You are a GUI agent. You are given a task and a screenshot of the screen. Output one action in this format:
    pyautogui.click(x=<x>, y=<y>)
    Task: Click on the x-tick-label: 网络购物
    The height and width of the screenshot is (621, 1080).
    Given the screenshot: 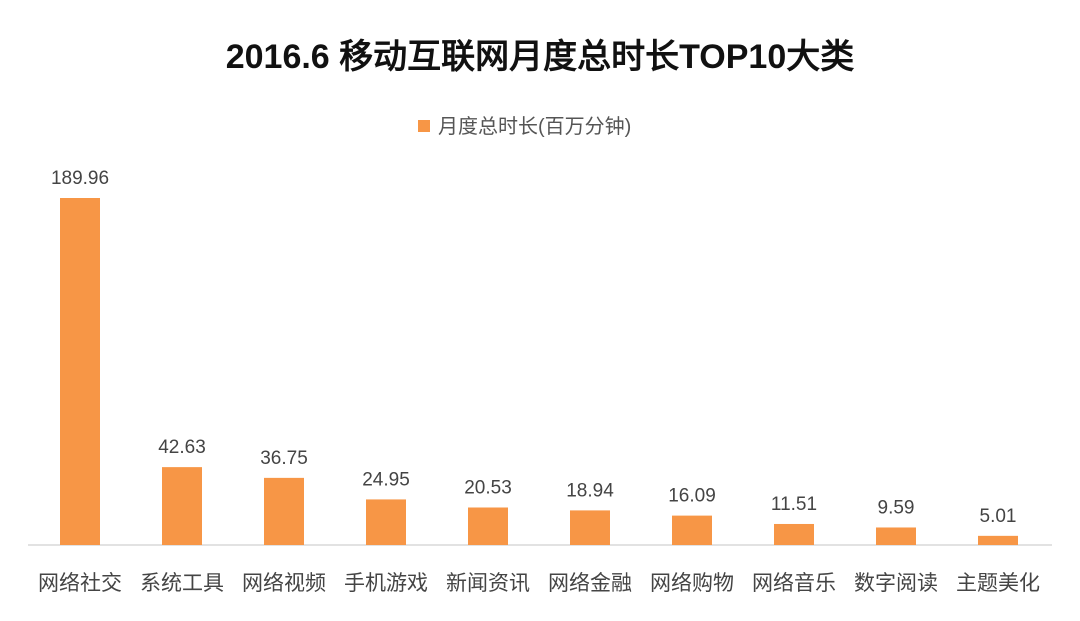 What is the action you would take?
    pyautogui.click(x=692, y=583)
    